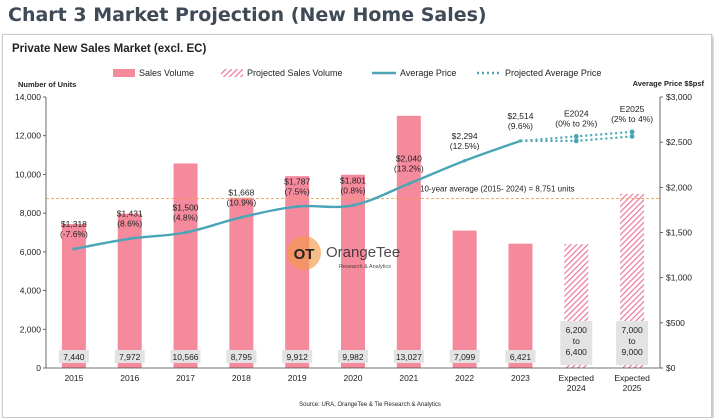 This screenshot has height=418, width=714. I want to click on projected-price-label: E2025, so click(632, 109).